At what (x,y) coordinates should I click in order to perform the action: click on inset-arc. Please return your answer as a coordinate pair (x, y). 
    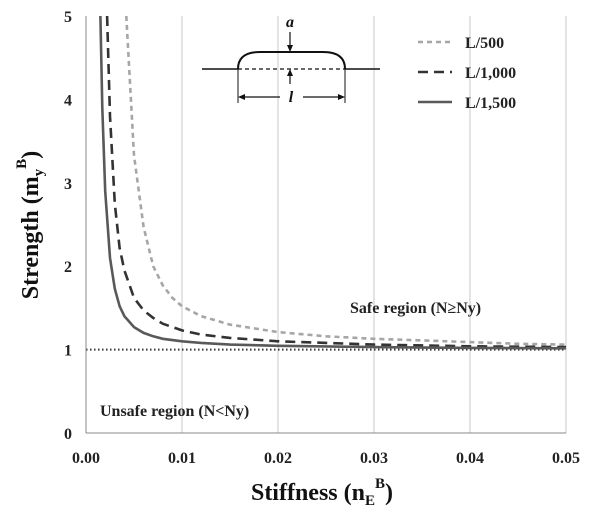
    Looking at the image, I should click on (291, 60).